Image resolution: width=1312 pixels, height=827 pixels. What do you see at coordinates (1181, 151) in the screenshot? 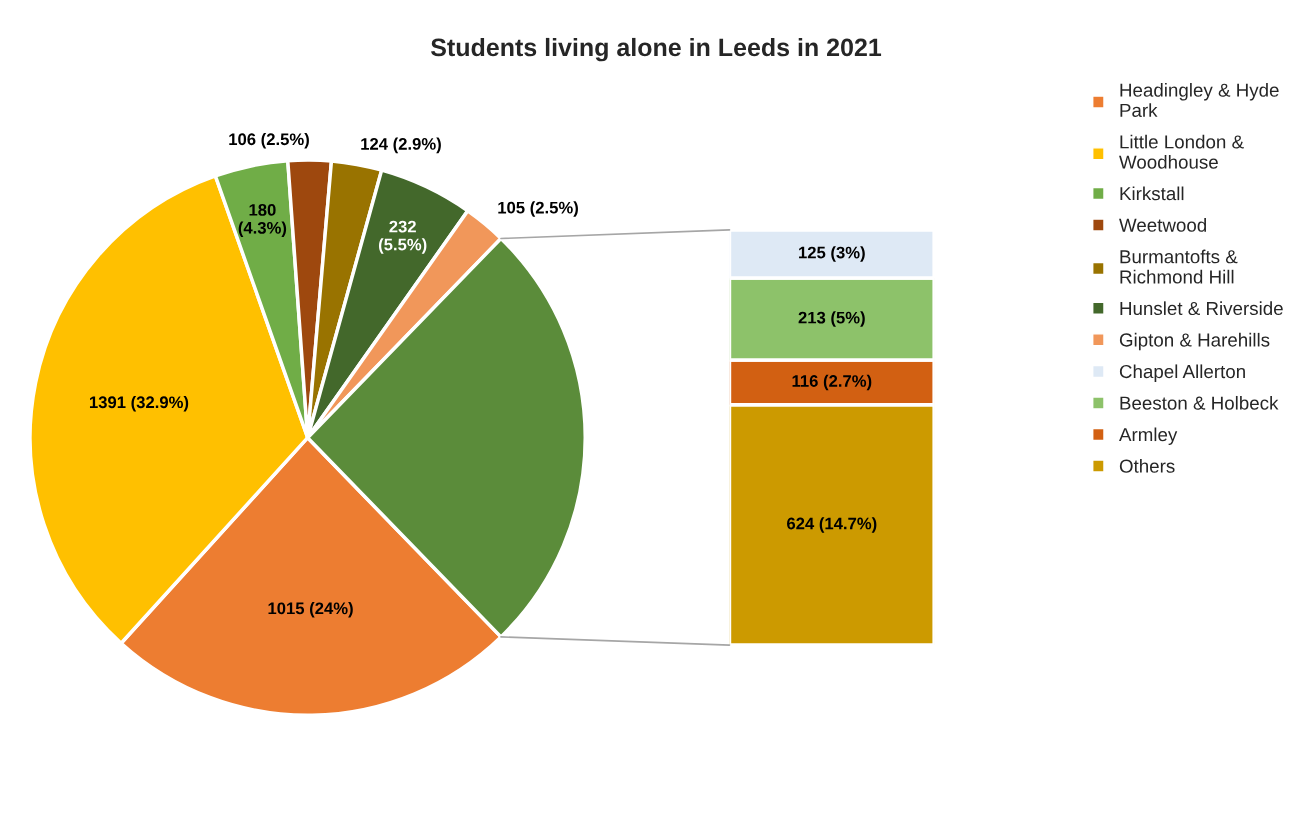
I see `legend-label: Little London & Woodhouse` at bounding box center [1181, 151].